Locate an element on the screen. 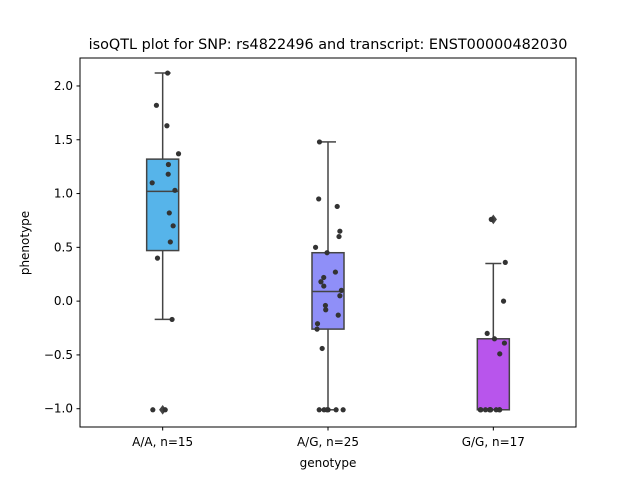 The height and width of the screenshot is (480, 640). y-axis-label: phenotype is located at coordinates (25, 243).